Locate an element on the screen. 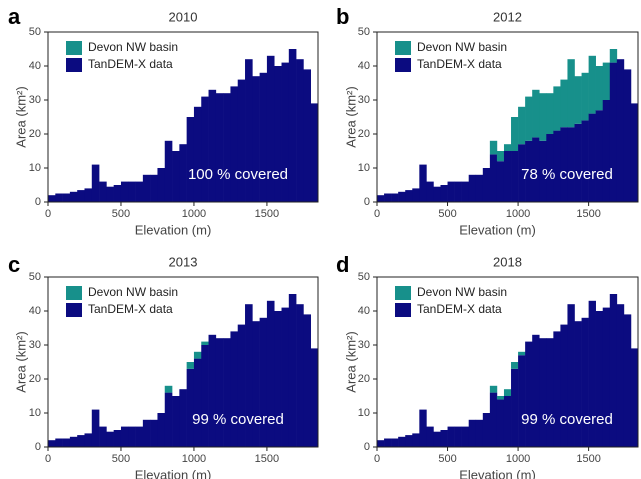  panel-title: 2018 is located at coordinates (507, 261).